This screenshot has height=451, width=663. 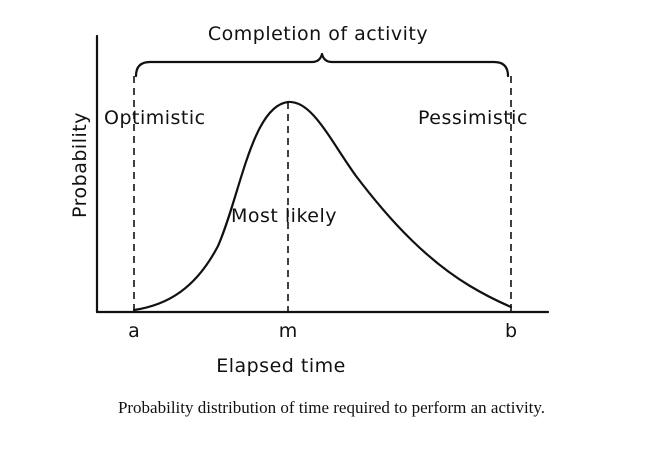 I want to click on completion-bracket, so click(x=322, y=65).